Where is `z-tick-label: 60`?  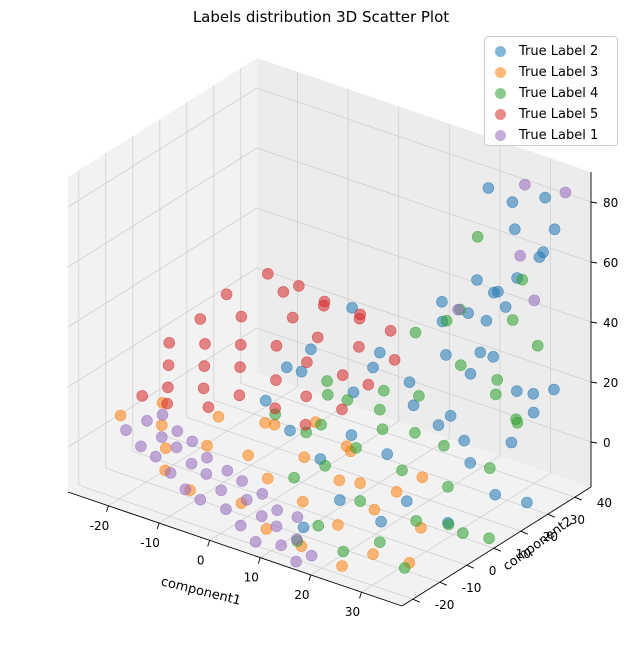 z-tick-label: 60 is located at coordinates (610, 263).